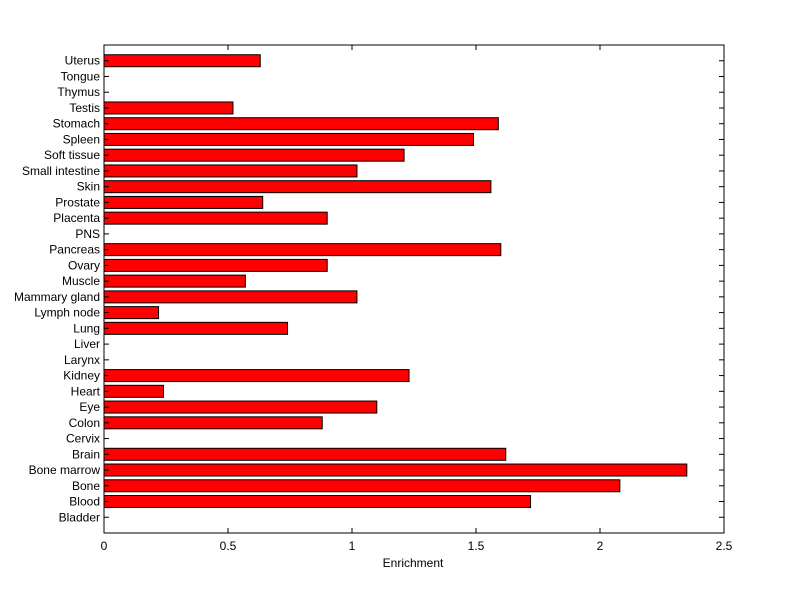 The height and width of the screenshot is (599, 800). I want to click on bar-kidney, so click(256, 376).